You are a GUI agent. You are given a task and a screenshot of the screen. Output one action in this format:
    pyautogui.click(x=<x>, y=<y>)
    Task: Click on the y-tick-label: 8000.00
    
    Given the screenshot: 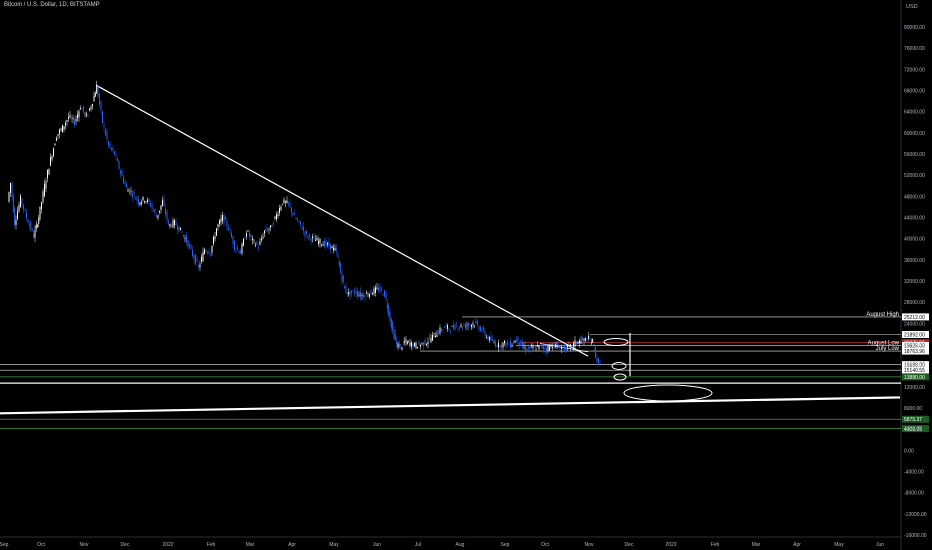 What is the action you would take?
    pyautogui.click(x=913, y=409)
    